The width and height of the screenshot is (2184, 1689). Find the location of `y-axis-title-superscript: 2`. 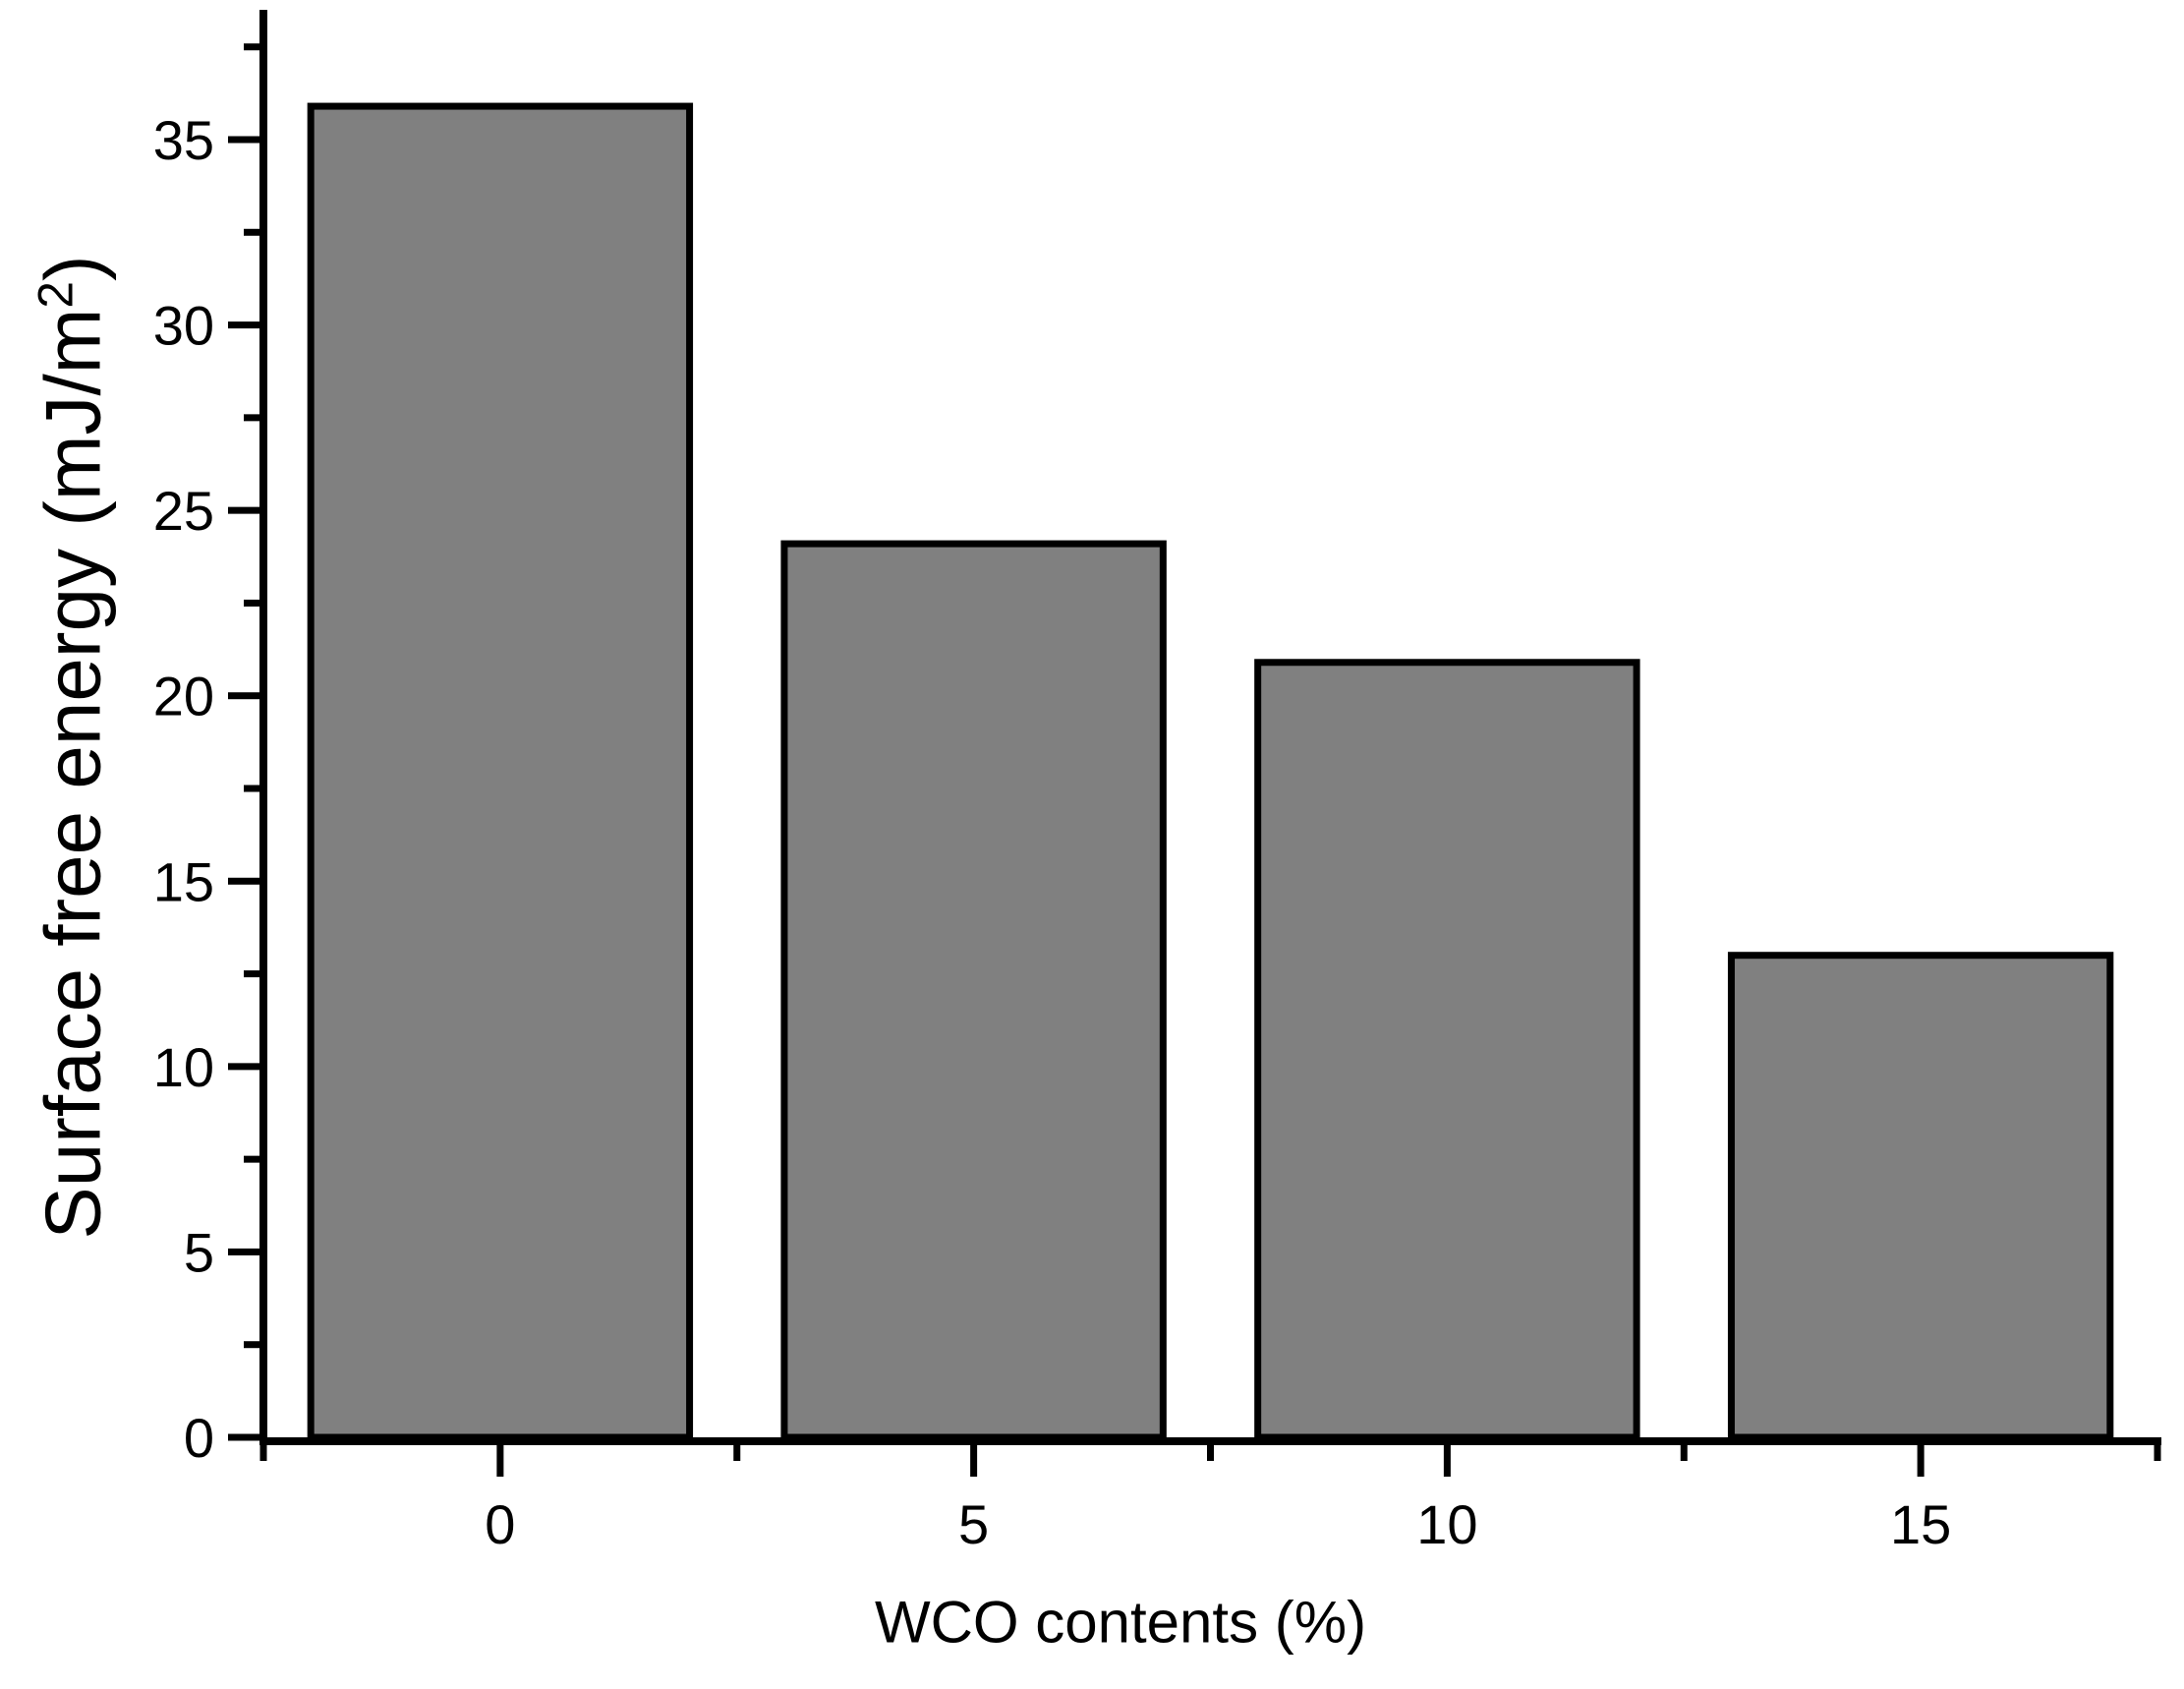

y-axis-title-superscript: 2 is located at coordinates (56, 295).